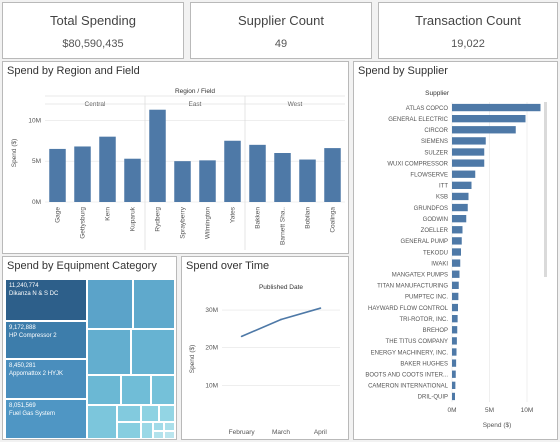  I want to click on x-tick-label: Kuparuk, so click(133, 218).